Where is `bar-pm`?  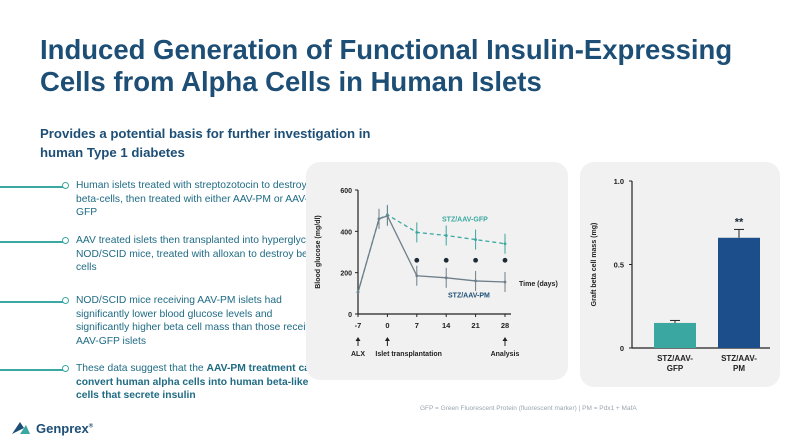
bar-pm is located at coordinates (739, 292).